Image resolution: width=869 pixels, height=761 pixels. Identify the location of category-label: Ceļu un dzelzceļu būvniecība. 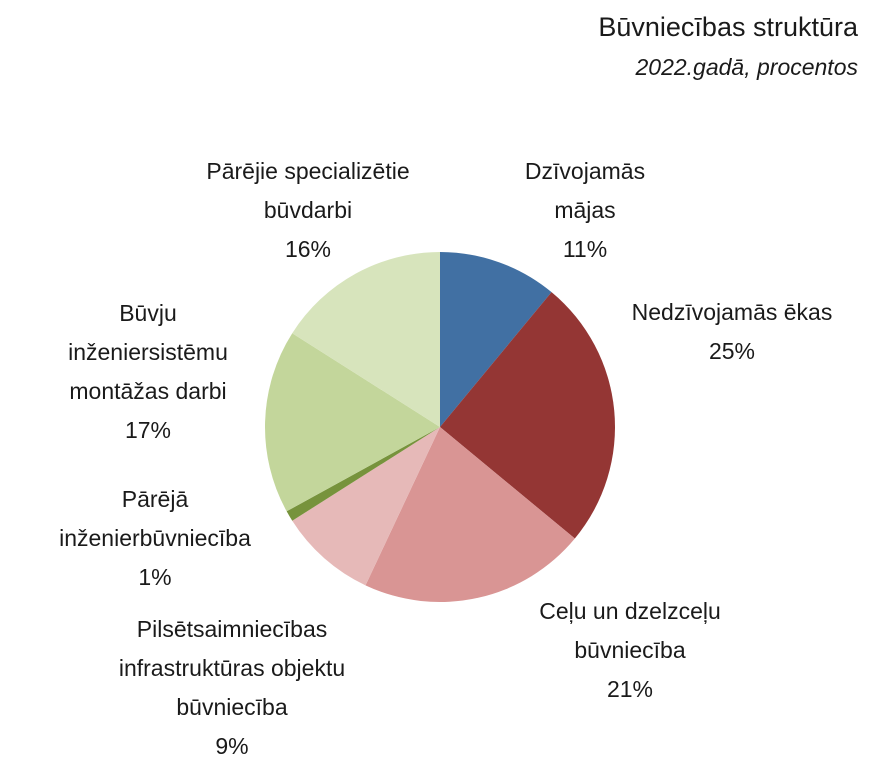
(630, 630).